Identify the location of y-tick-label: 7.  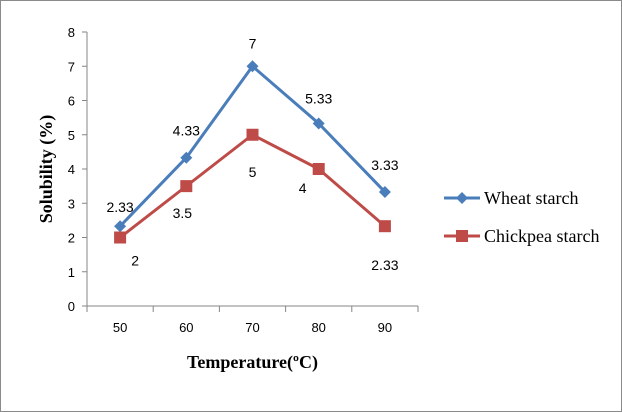
(71, 66).